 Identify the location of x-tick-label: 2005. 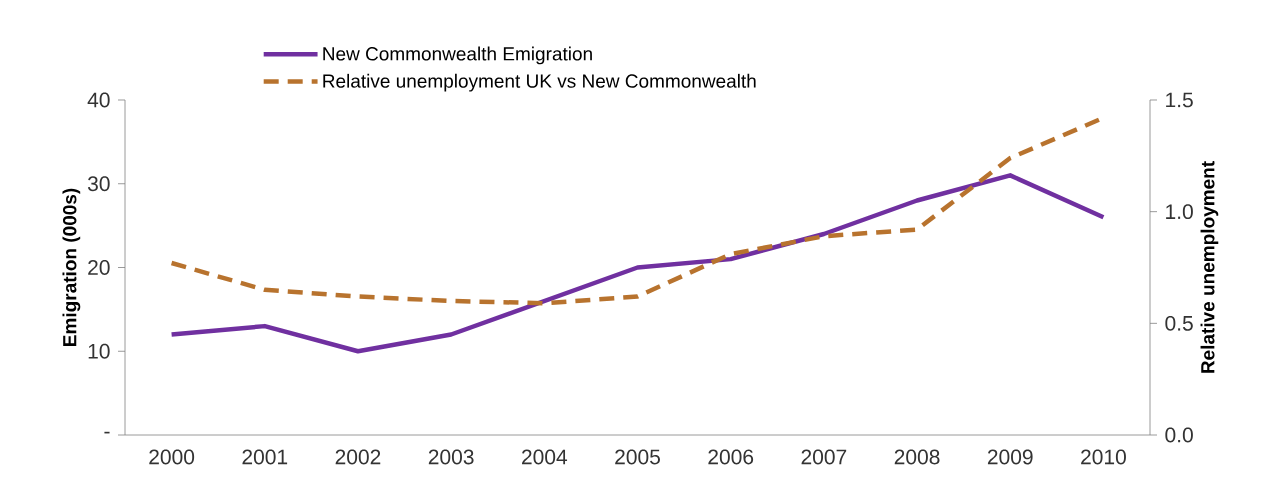
(637, 457).